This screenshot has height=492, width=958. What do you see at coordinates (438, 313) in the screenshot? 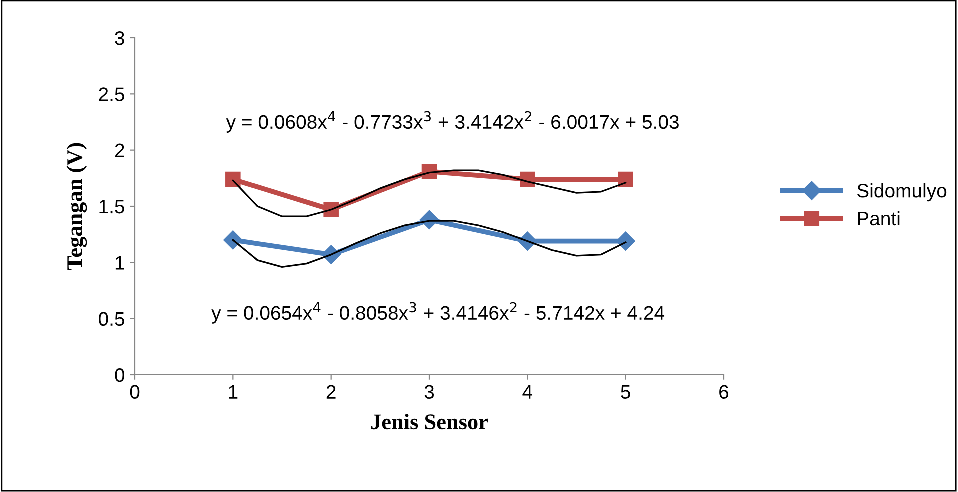
I see `annotation: y = 0.0654x$^{4}$ - 0.8058x$^{3}$ + 3.4146x$^{2}$ - 5.7142x + 4.24` at bounding box center [438, 313].